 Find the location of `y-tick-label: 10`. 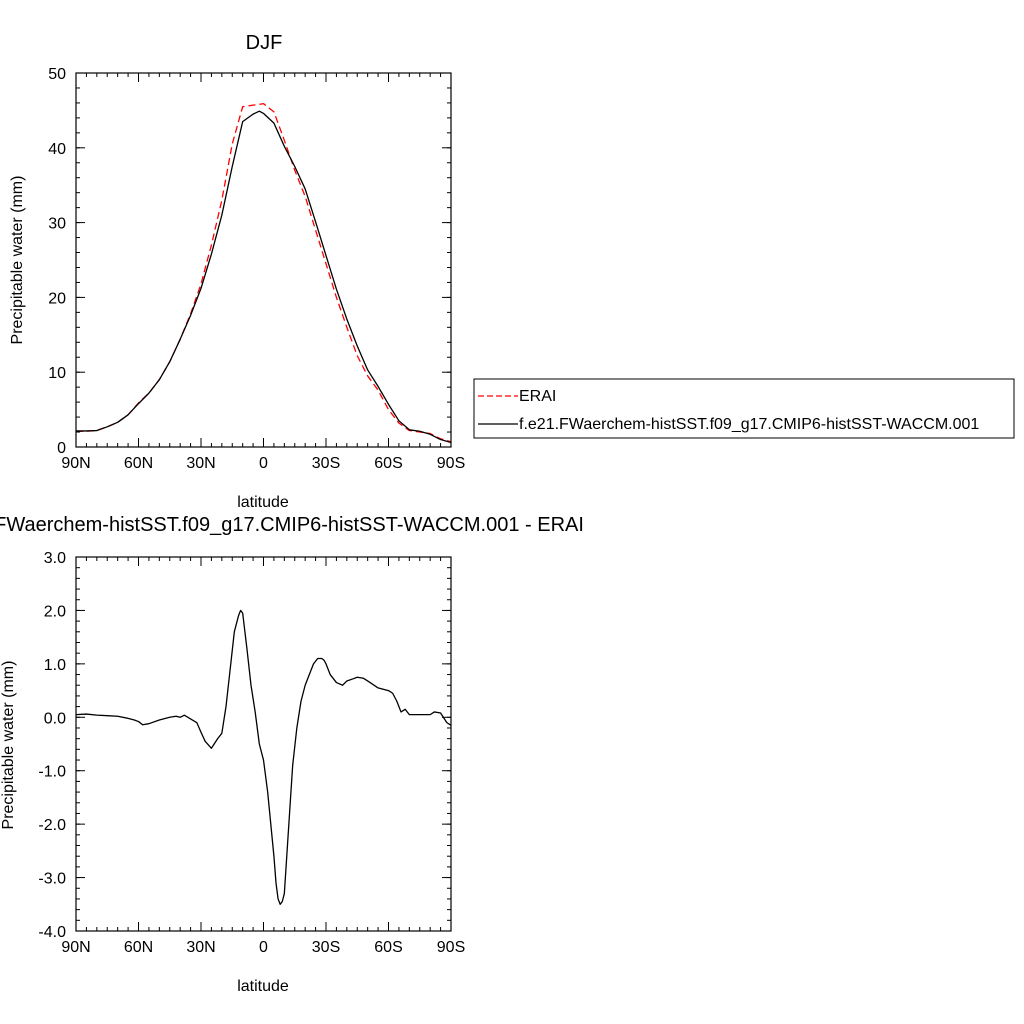

y-tick-label: 10 is located at coordinates (57, 373).